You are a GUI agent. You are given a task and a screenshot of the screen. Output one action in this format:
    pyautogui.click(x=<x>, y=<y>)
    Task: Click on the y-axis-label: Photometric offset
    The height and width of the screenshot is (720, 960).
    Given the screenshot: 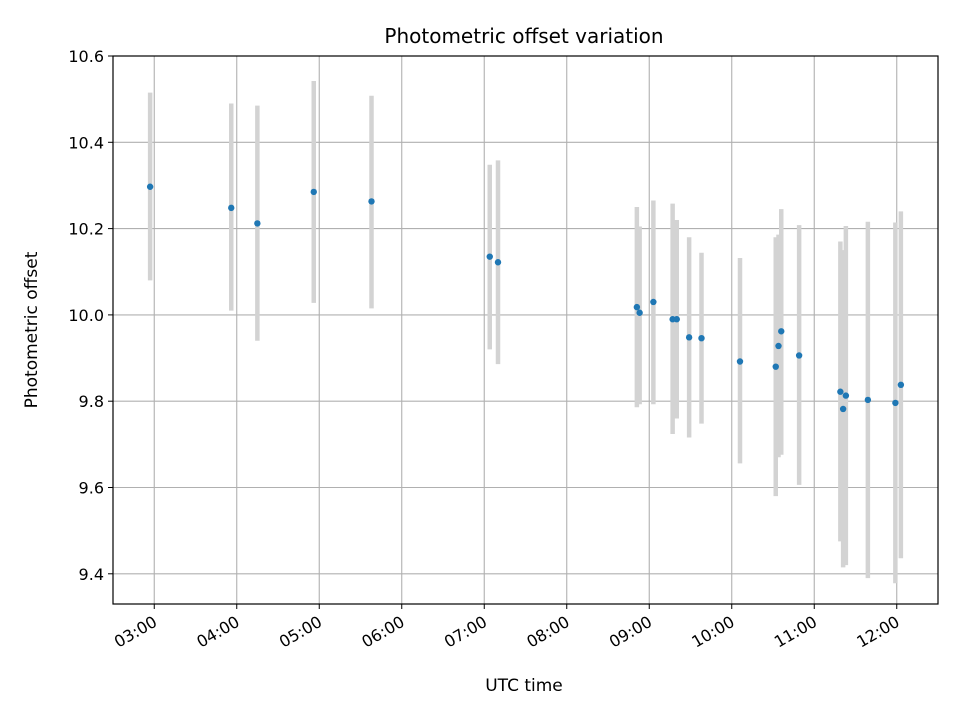 What is the action you would take?
    pyautogui.click(x=32, y=329)
    